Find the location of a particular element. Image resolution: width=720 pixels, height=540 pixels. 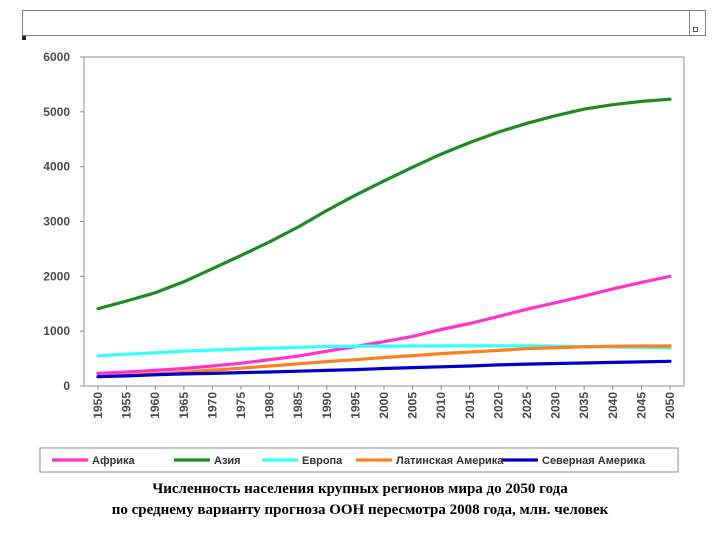

y-axis-ticks: 0 1000 2000 3000 4000 5000 6000 is located at coordinates (63, 221).